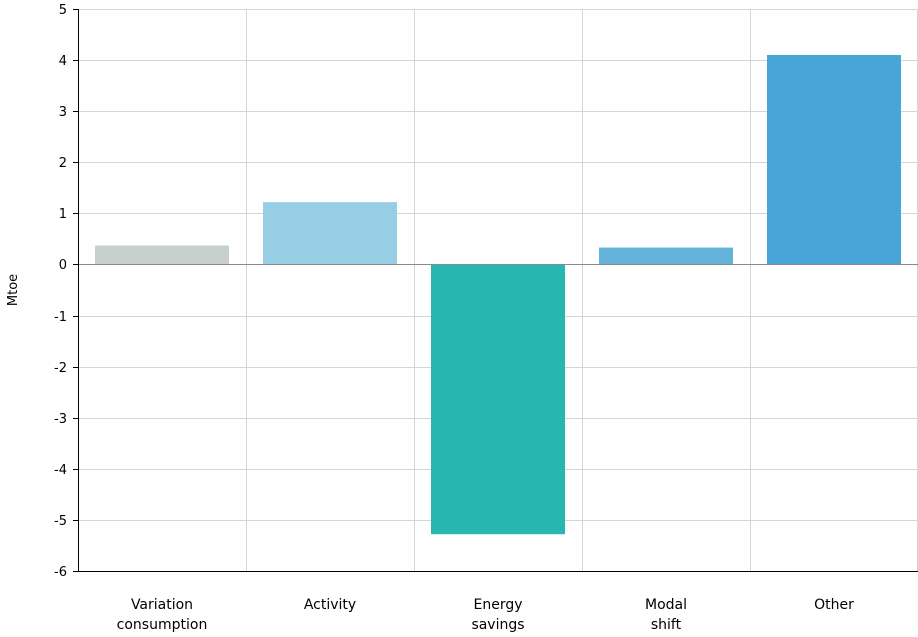  What do you see at coordinates (834, 605) in the screenshot?
I see `x-tick-label: Other` at bounding box center [834, 605].